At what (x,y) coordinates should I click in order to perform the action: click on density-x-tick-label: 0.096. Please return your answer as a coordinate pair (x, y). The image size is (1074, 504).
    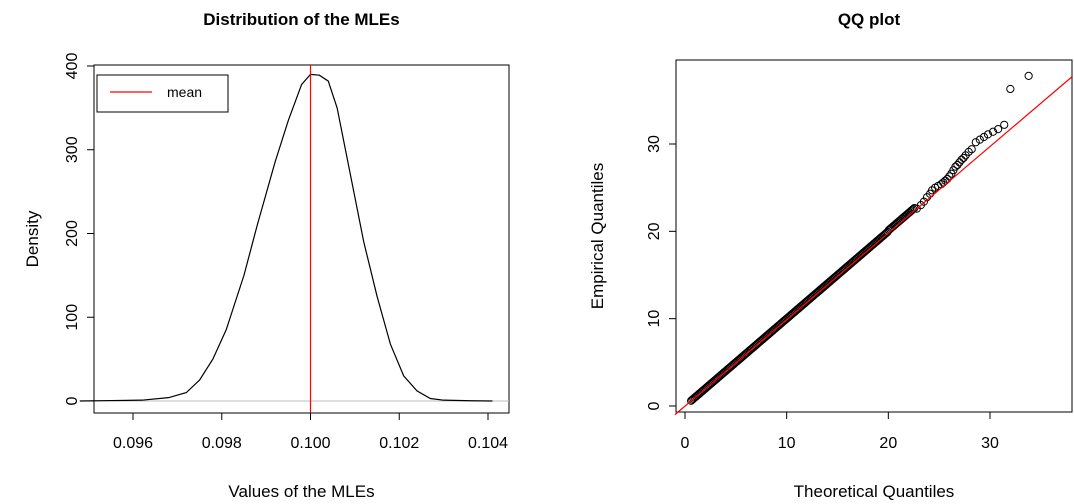
    Looking at the image, I should click on (133, 443).